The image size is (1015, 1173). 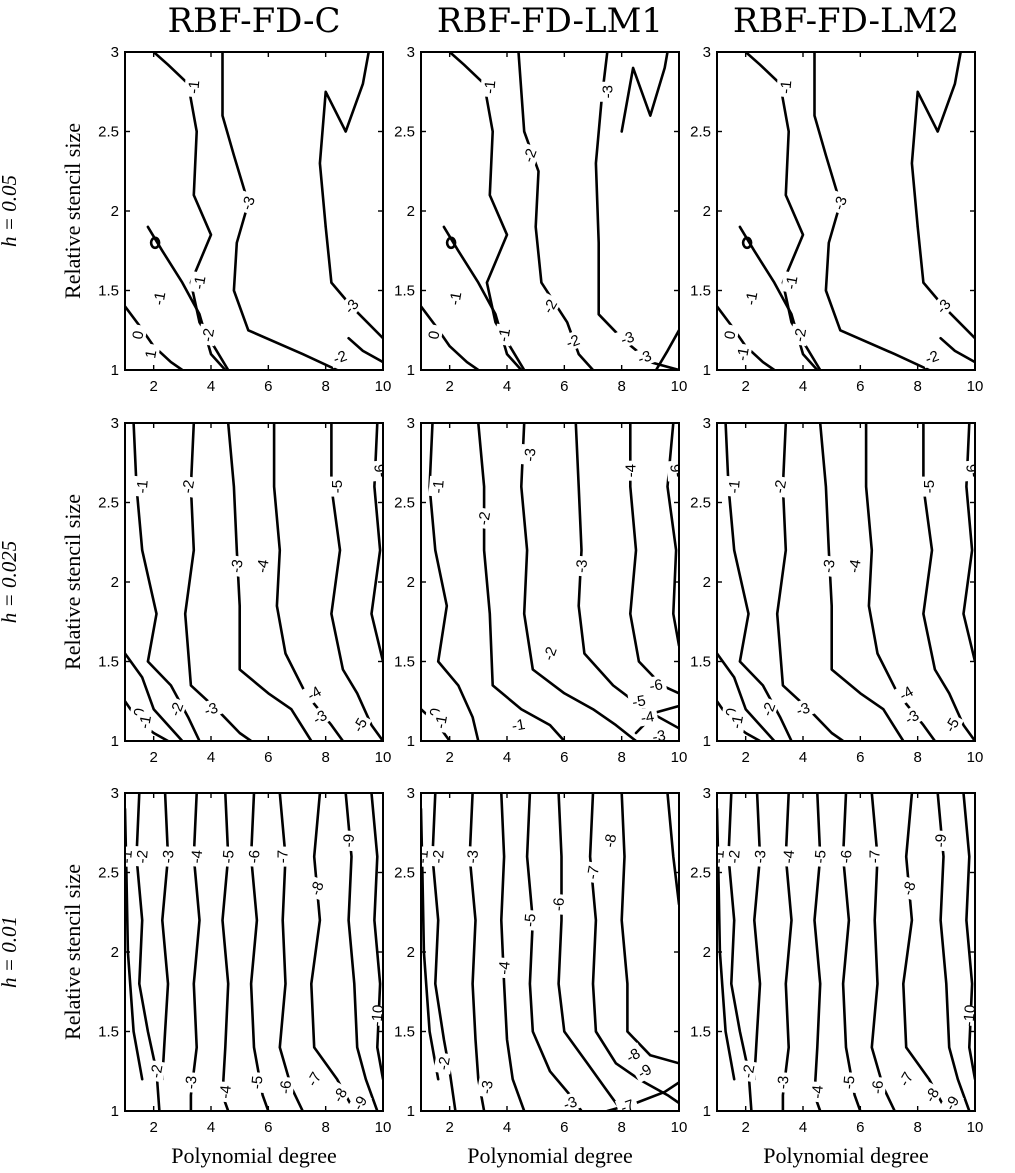 I want to click on contour-level-label: -10, so click(x=969, y=1015).